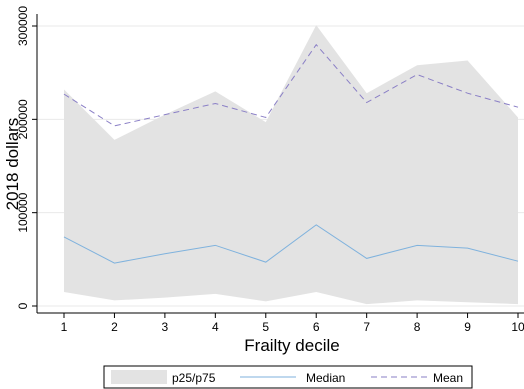 This screenshot has width=524, height=389. What do you see at coordinates (64, 327) in the screenshot?
I see `x-tick-label-1: 1` at bounding box center [64, 327].